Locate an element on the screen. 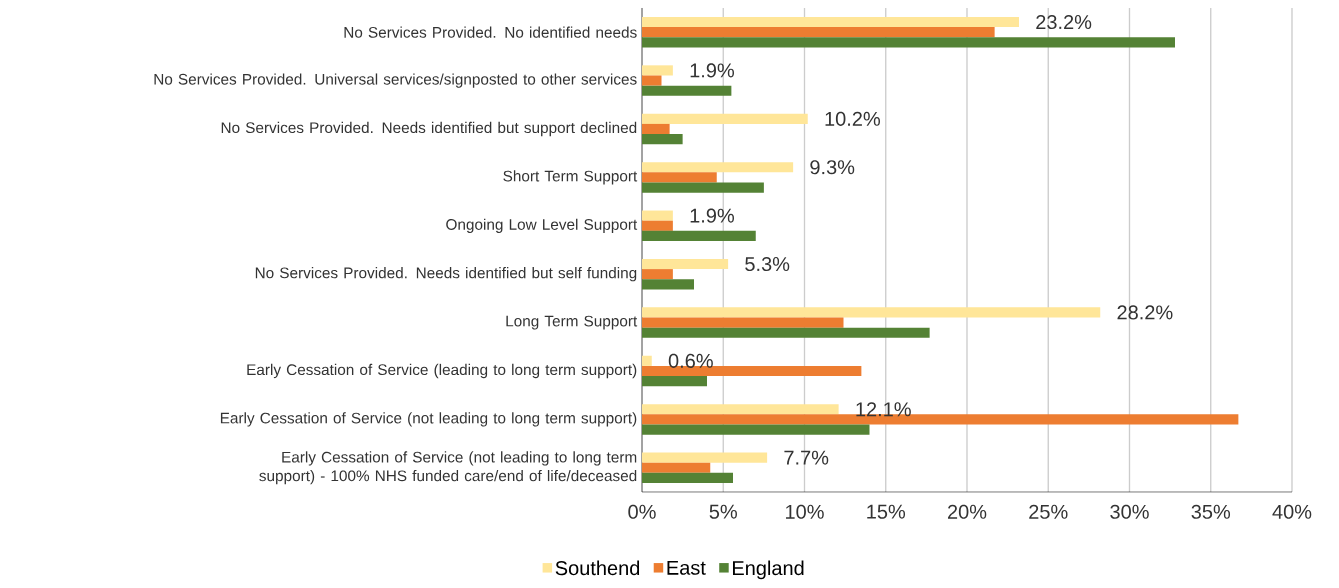 The height and width of the screenshot is (588, 1339). x-tick-label: 5% is located at coordinates (723, 511).